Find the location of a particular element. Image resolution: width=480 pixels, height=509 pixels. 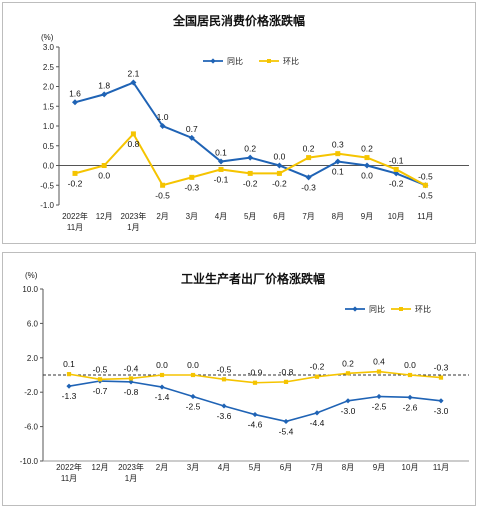

data-label-yoy: 1.8 is located at coordinates (104, 85).